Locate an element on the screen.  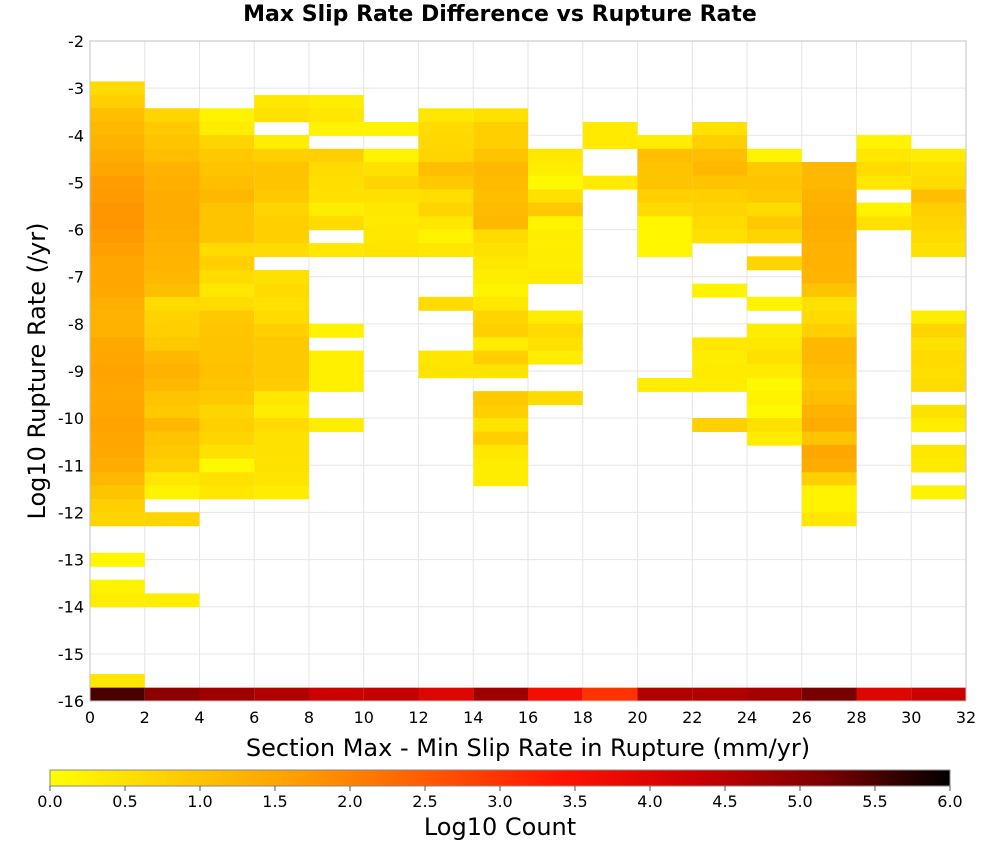
x-tick-label: 14 is located at coordinates (473, 717).